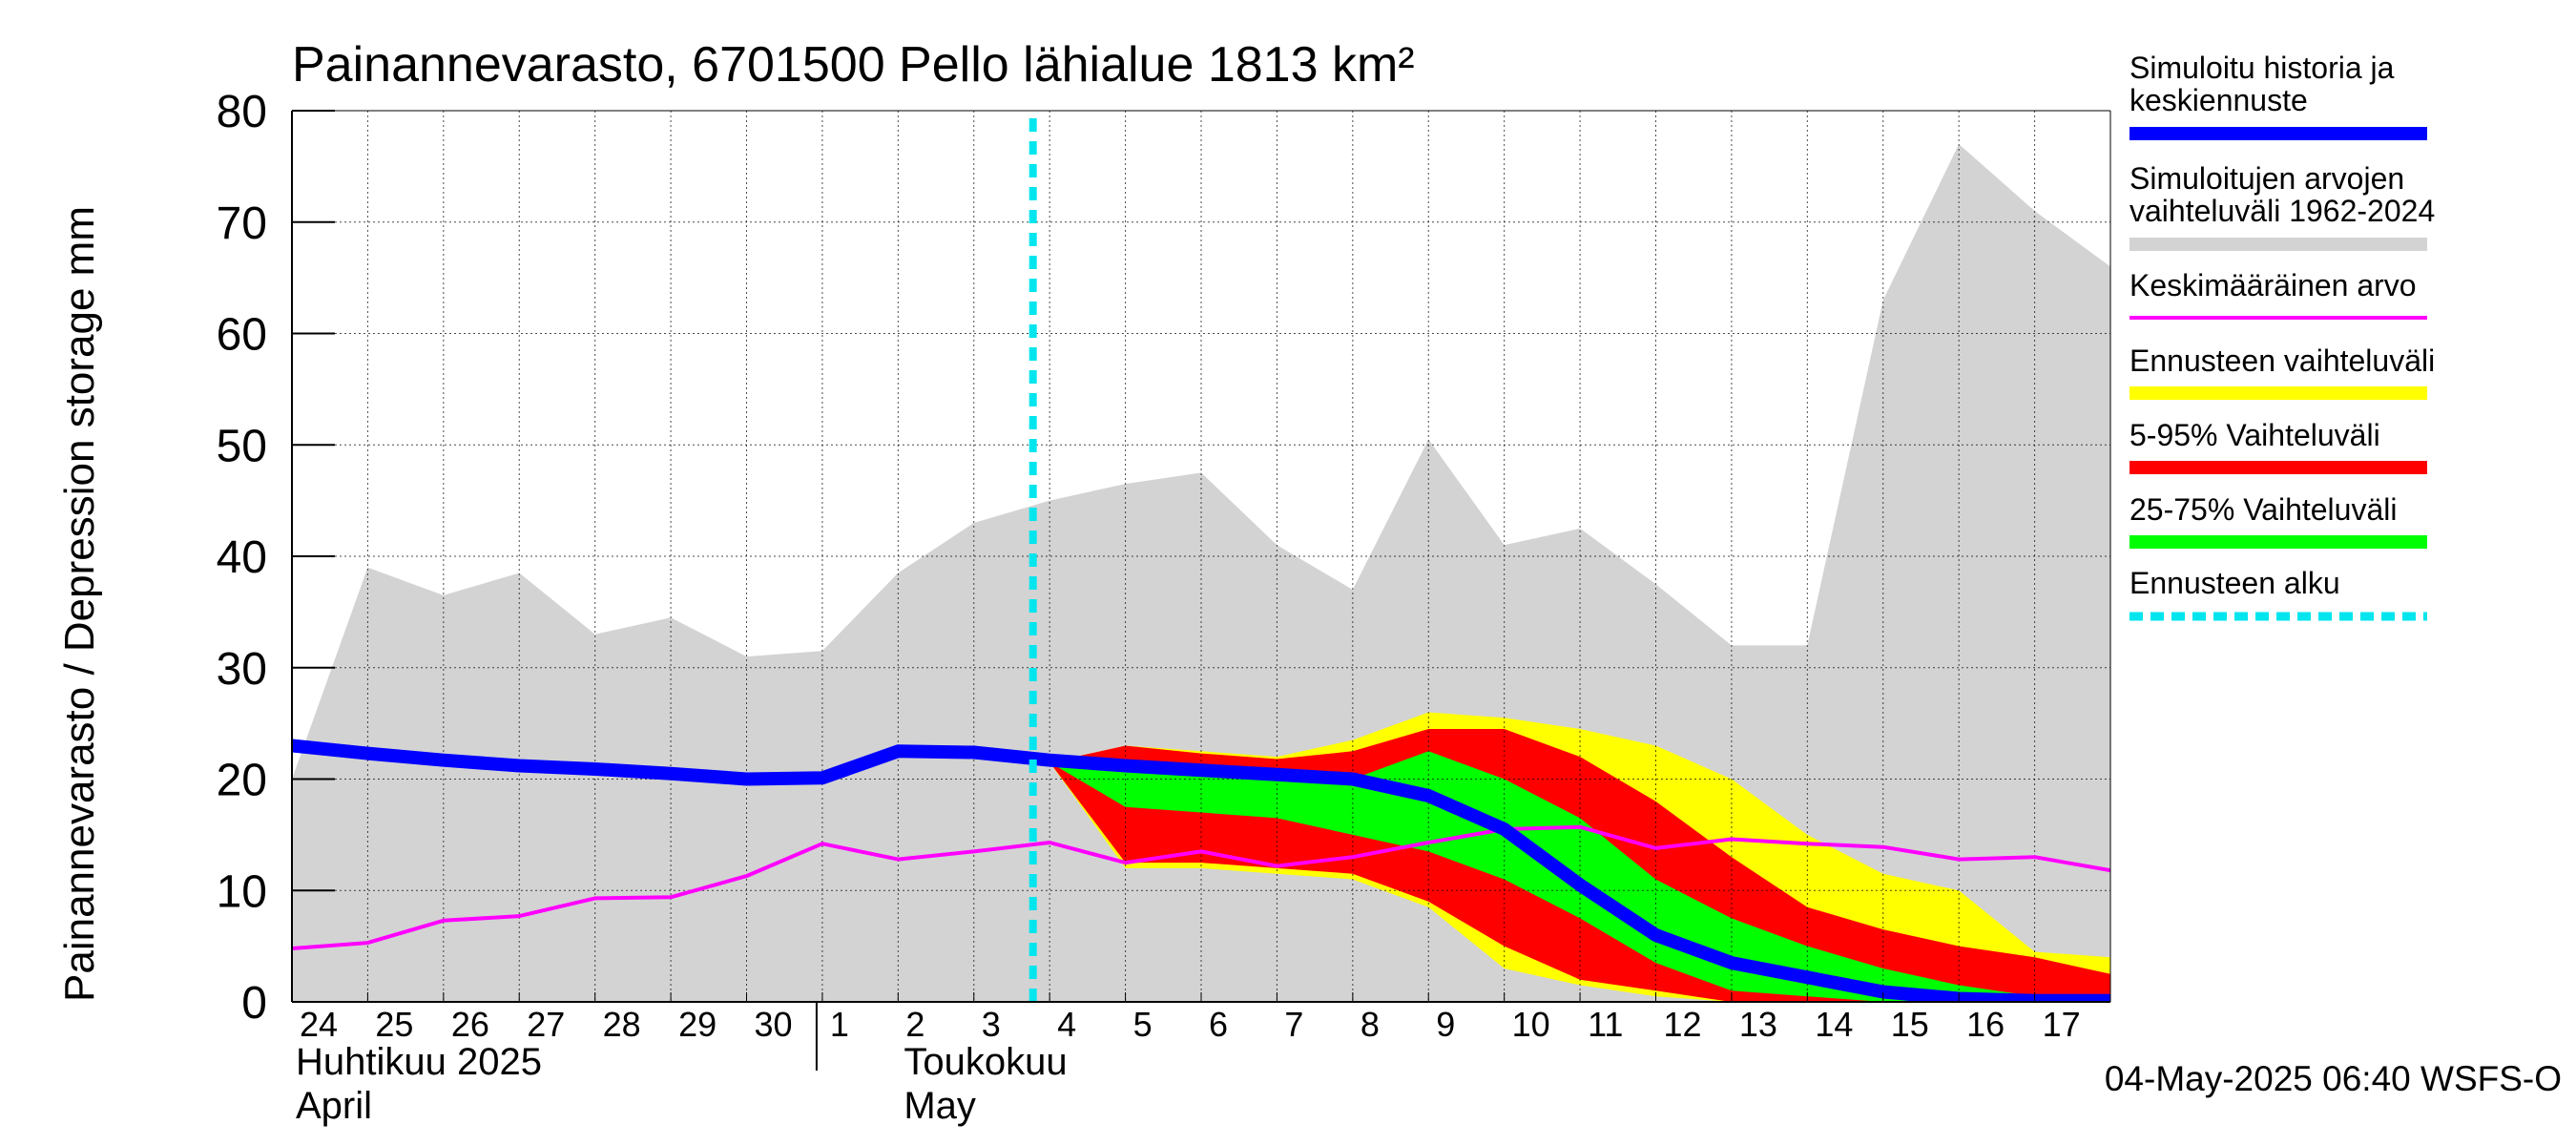  Describe the element at coordinates (319, 1025) in the screenshot. I see `x-tick-label: 24` at that location.